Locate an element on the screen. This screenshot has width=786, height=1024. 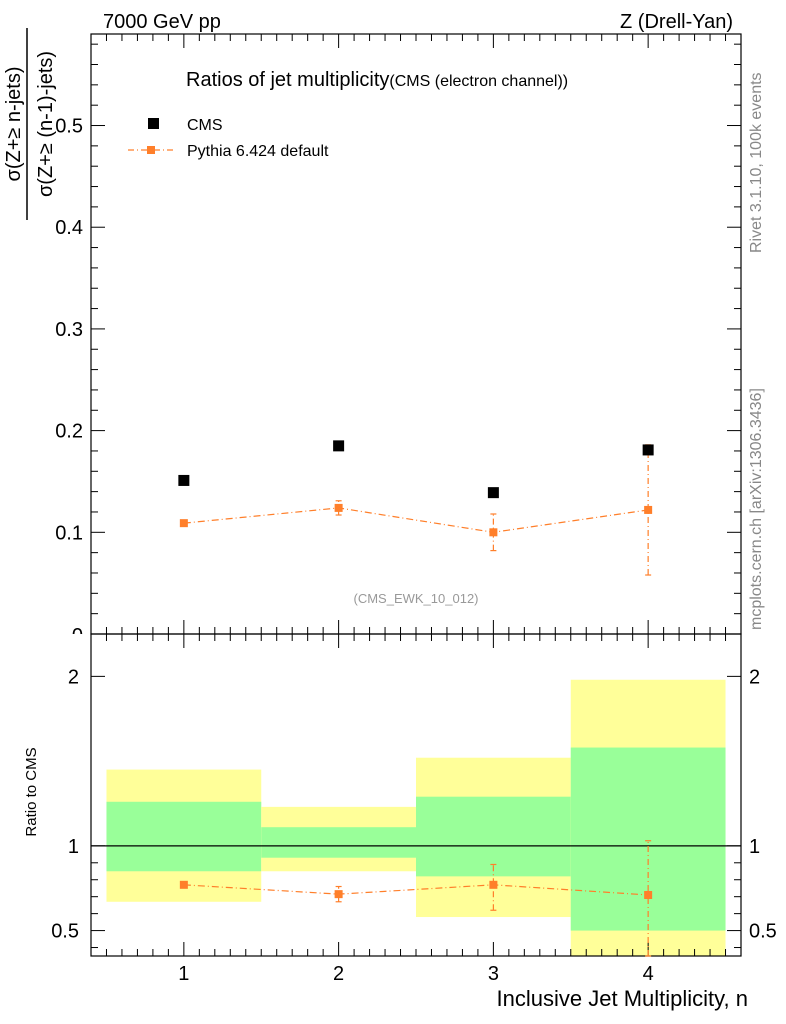
ratio-y-tick-label-right-1: 0.5 is located at coordinates (763, 932).